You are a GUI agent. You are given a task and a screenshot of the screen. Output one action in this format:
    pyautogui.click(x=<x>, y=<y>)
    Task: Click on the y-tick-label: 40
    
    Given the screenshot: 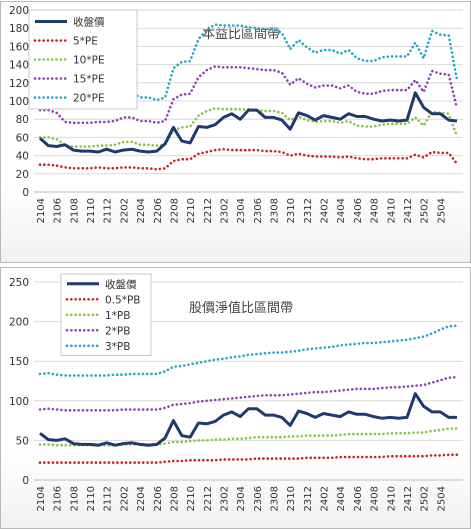 What is the action you would take?
    pyautogui.click(x=22, y=157)
    